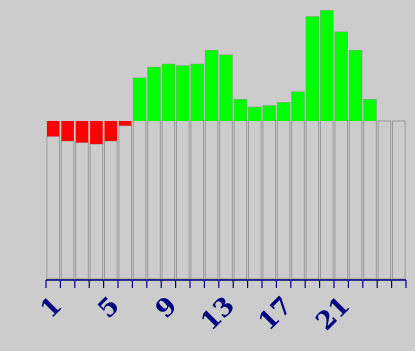 The height and width of the screenshot is (351, 415). Describe the element at coordinates (226, 283) in the screenshot. I see `x-axis` at that location.